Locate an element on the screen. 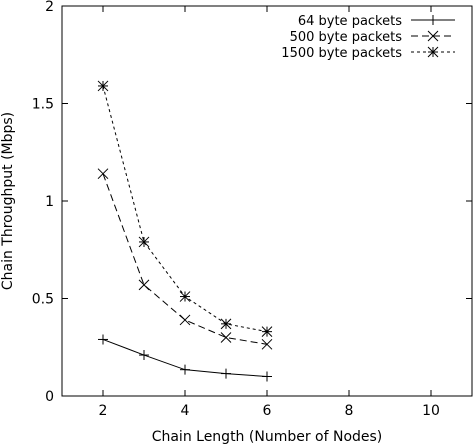 Image resolution: width=474 pixels, height=444 pixels. x-tick-label: 6 is located at coordinates (267, 411).